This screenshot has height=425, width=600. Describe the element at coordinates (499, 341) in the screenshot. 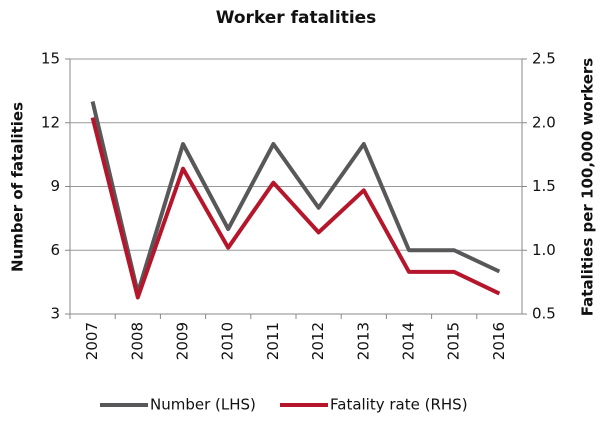

I see `x-tick-label: 2016` at that location.